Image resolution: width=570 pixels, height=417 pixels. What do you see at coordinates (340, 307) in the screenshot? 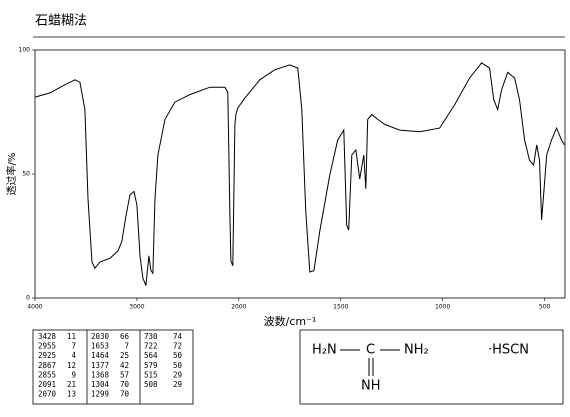
I see `x-tick-label: 1500` at bounding box center [340, 307].